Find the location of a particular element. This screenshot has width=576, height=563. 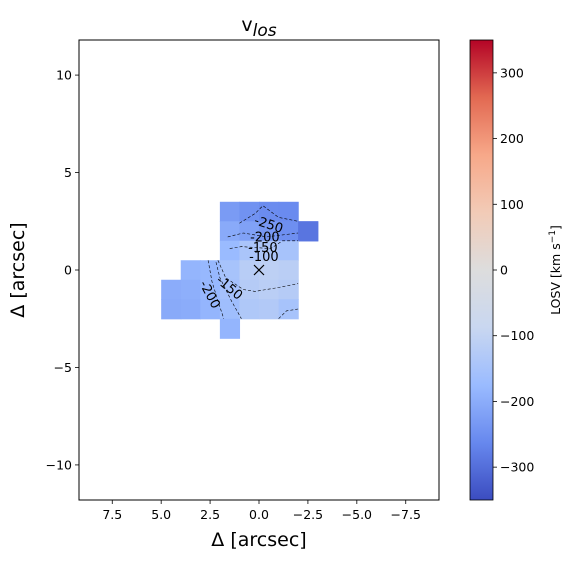

contour-label: -200 is located at coordinates (265, 237).